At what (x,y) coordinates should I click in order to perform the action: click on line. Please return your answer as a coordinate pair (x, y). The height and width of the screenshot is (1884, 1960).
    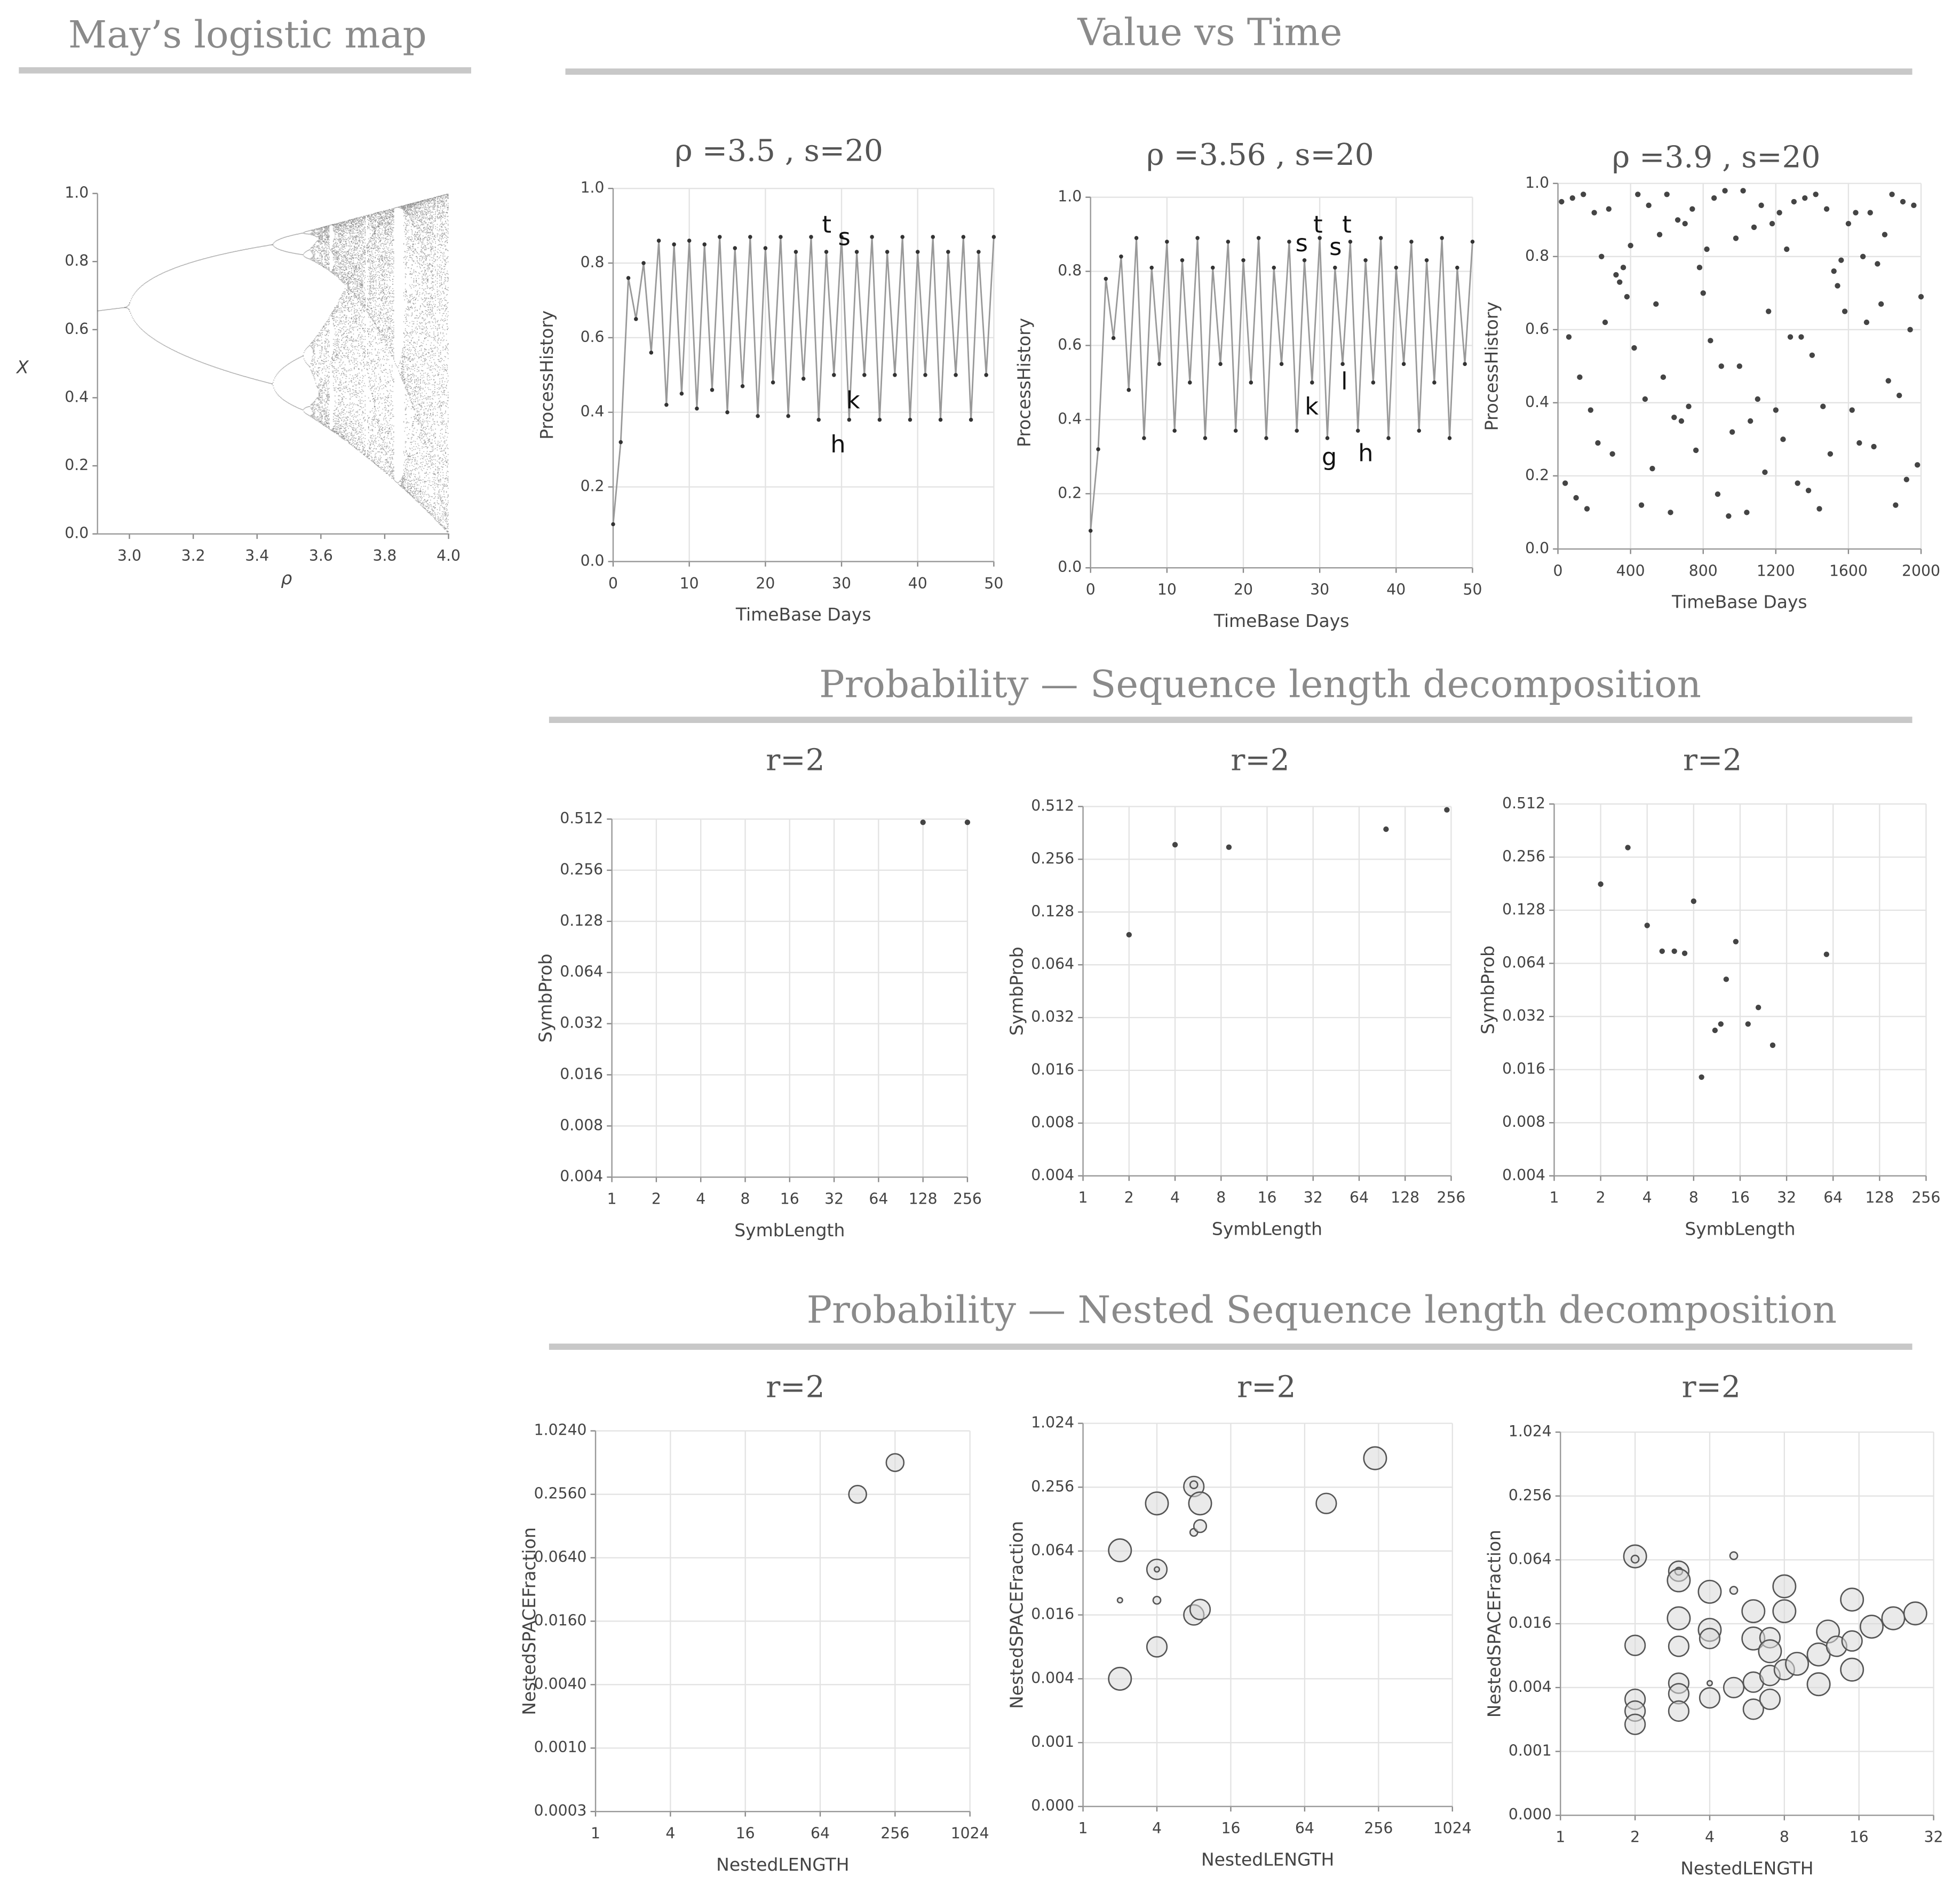
    Looking at the image, I should click on (1282, 384).